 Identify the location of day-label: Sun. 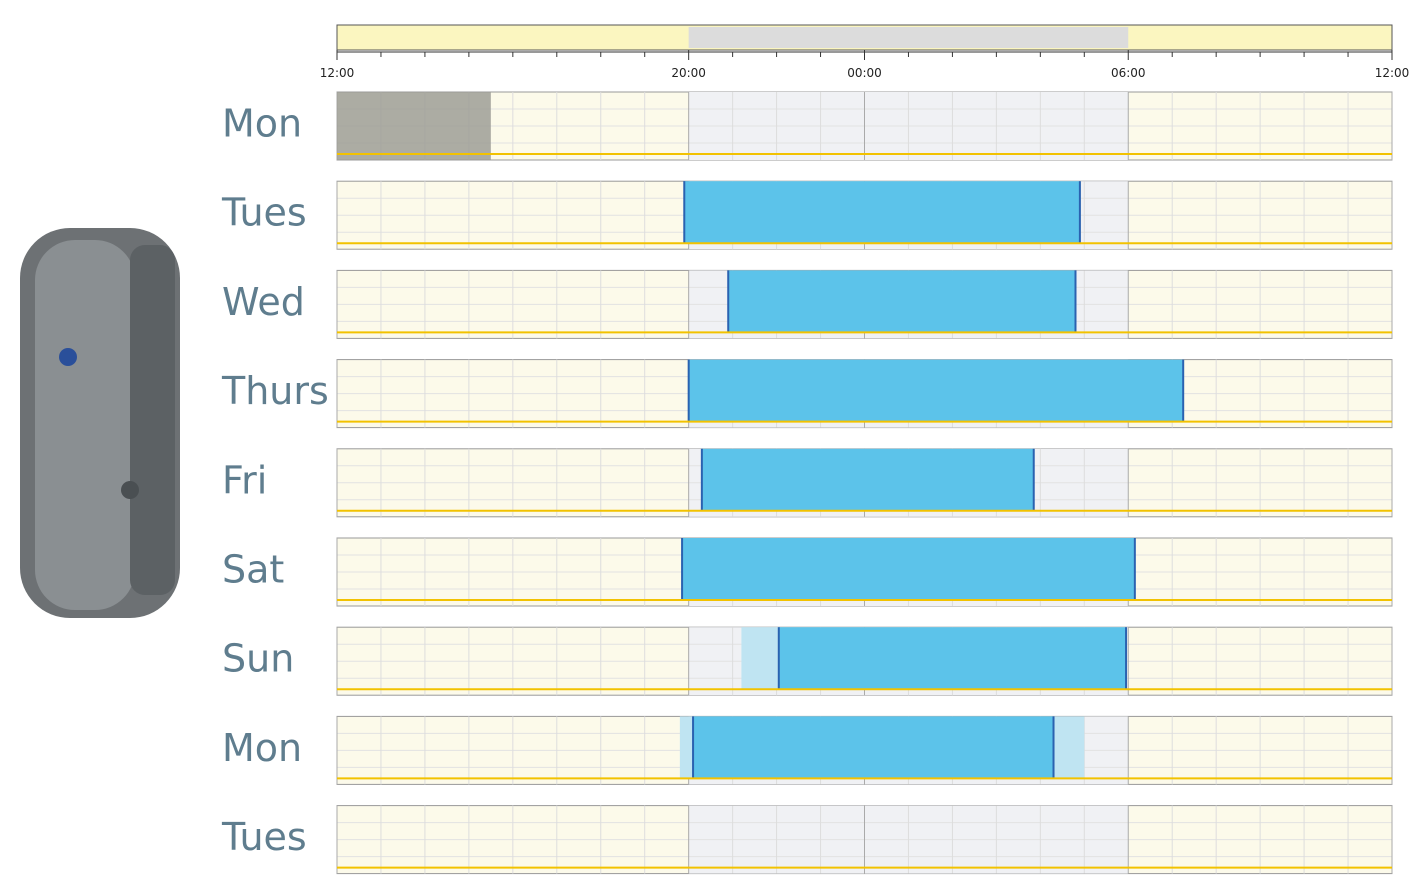
(258, 659).